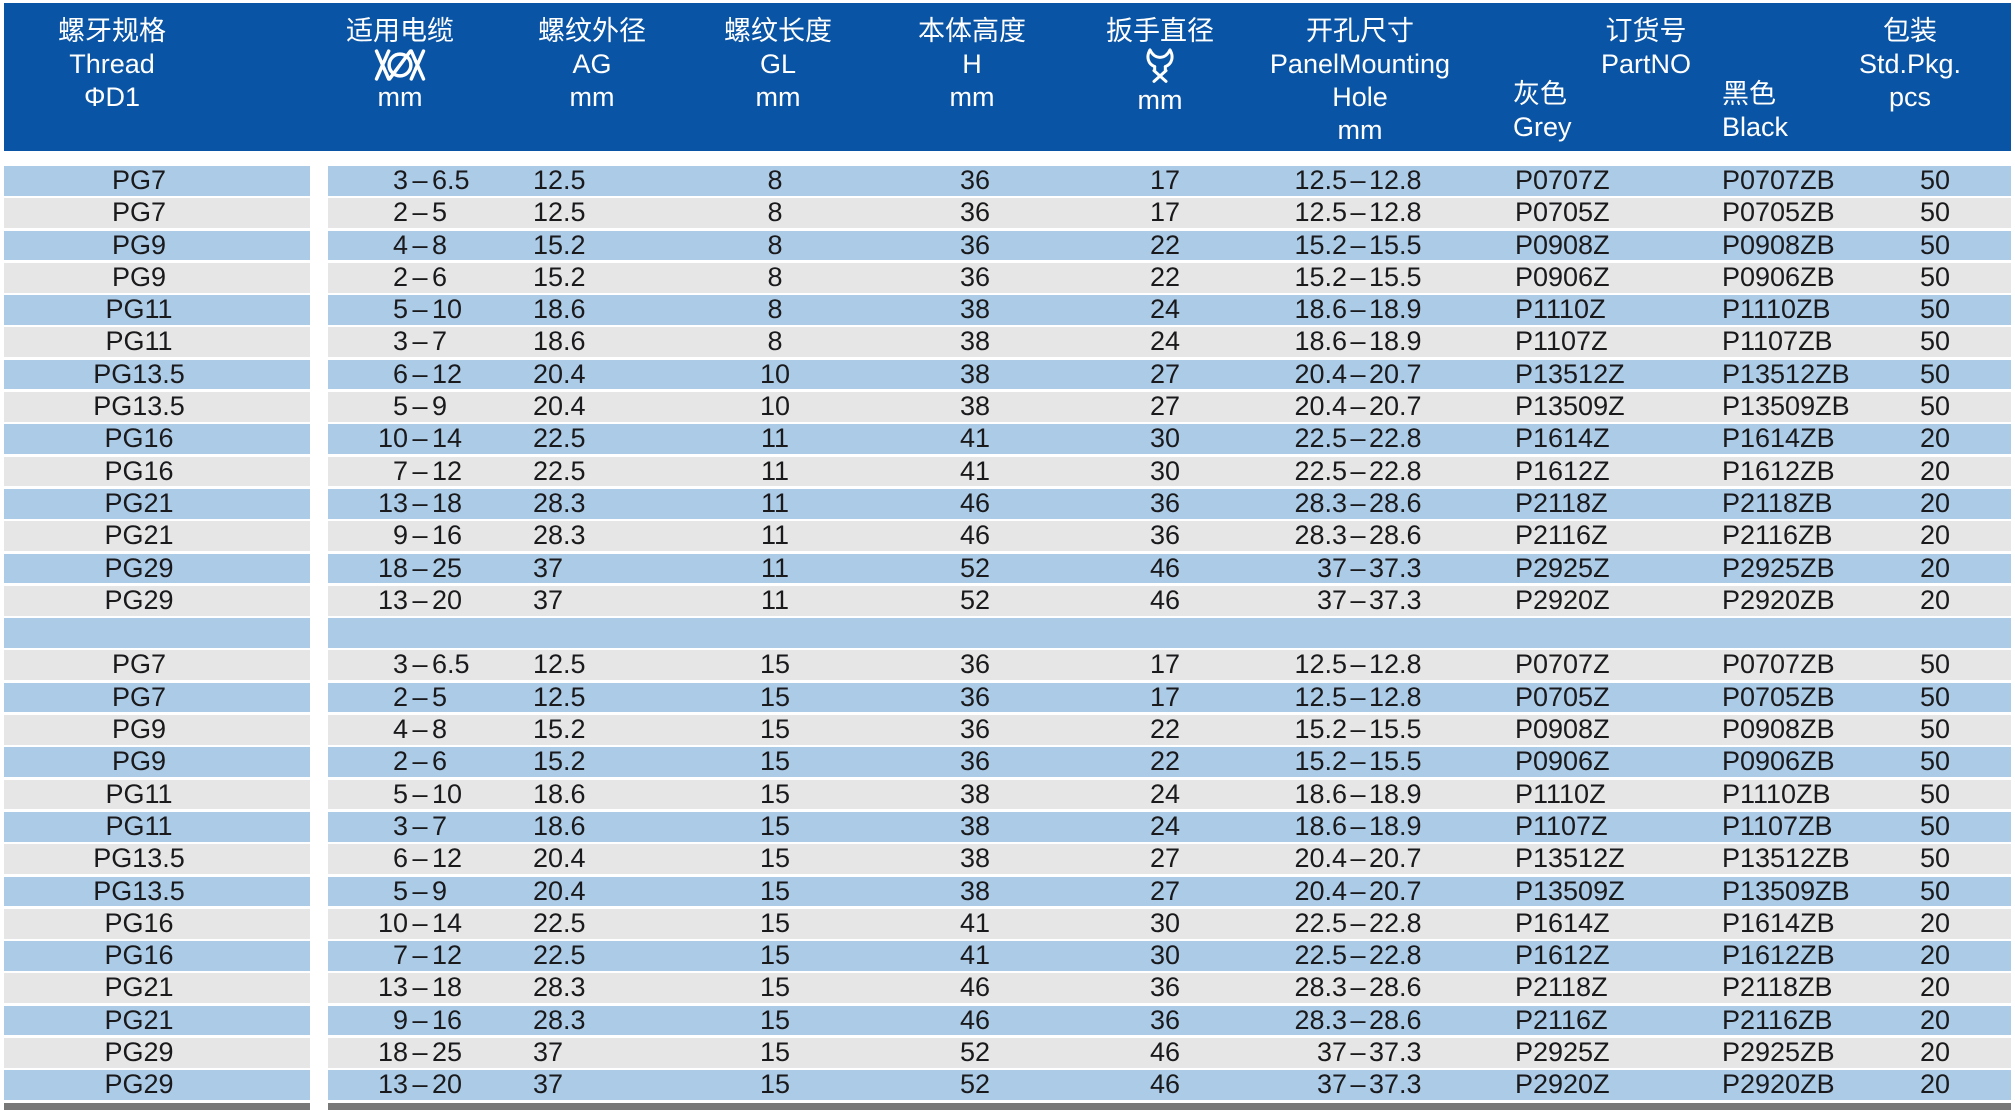 The width and height of the screenshot is (2015, 1110). I want to click on header-pkg-en: Std.Pkg., so click(1910, 64).